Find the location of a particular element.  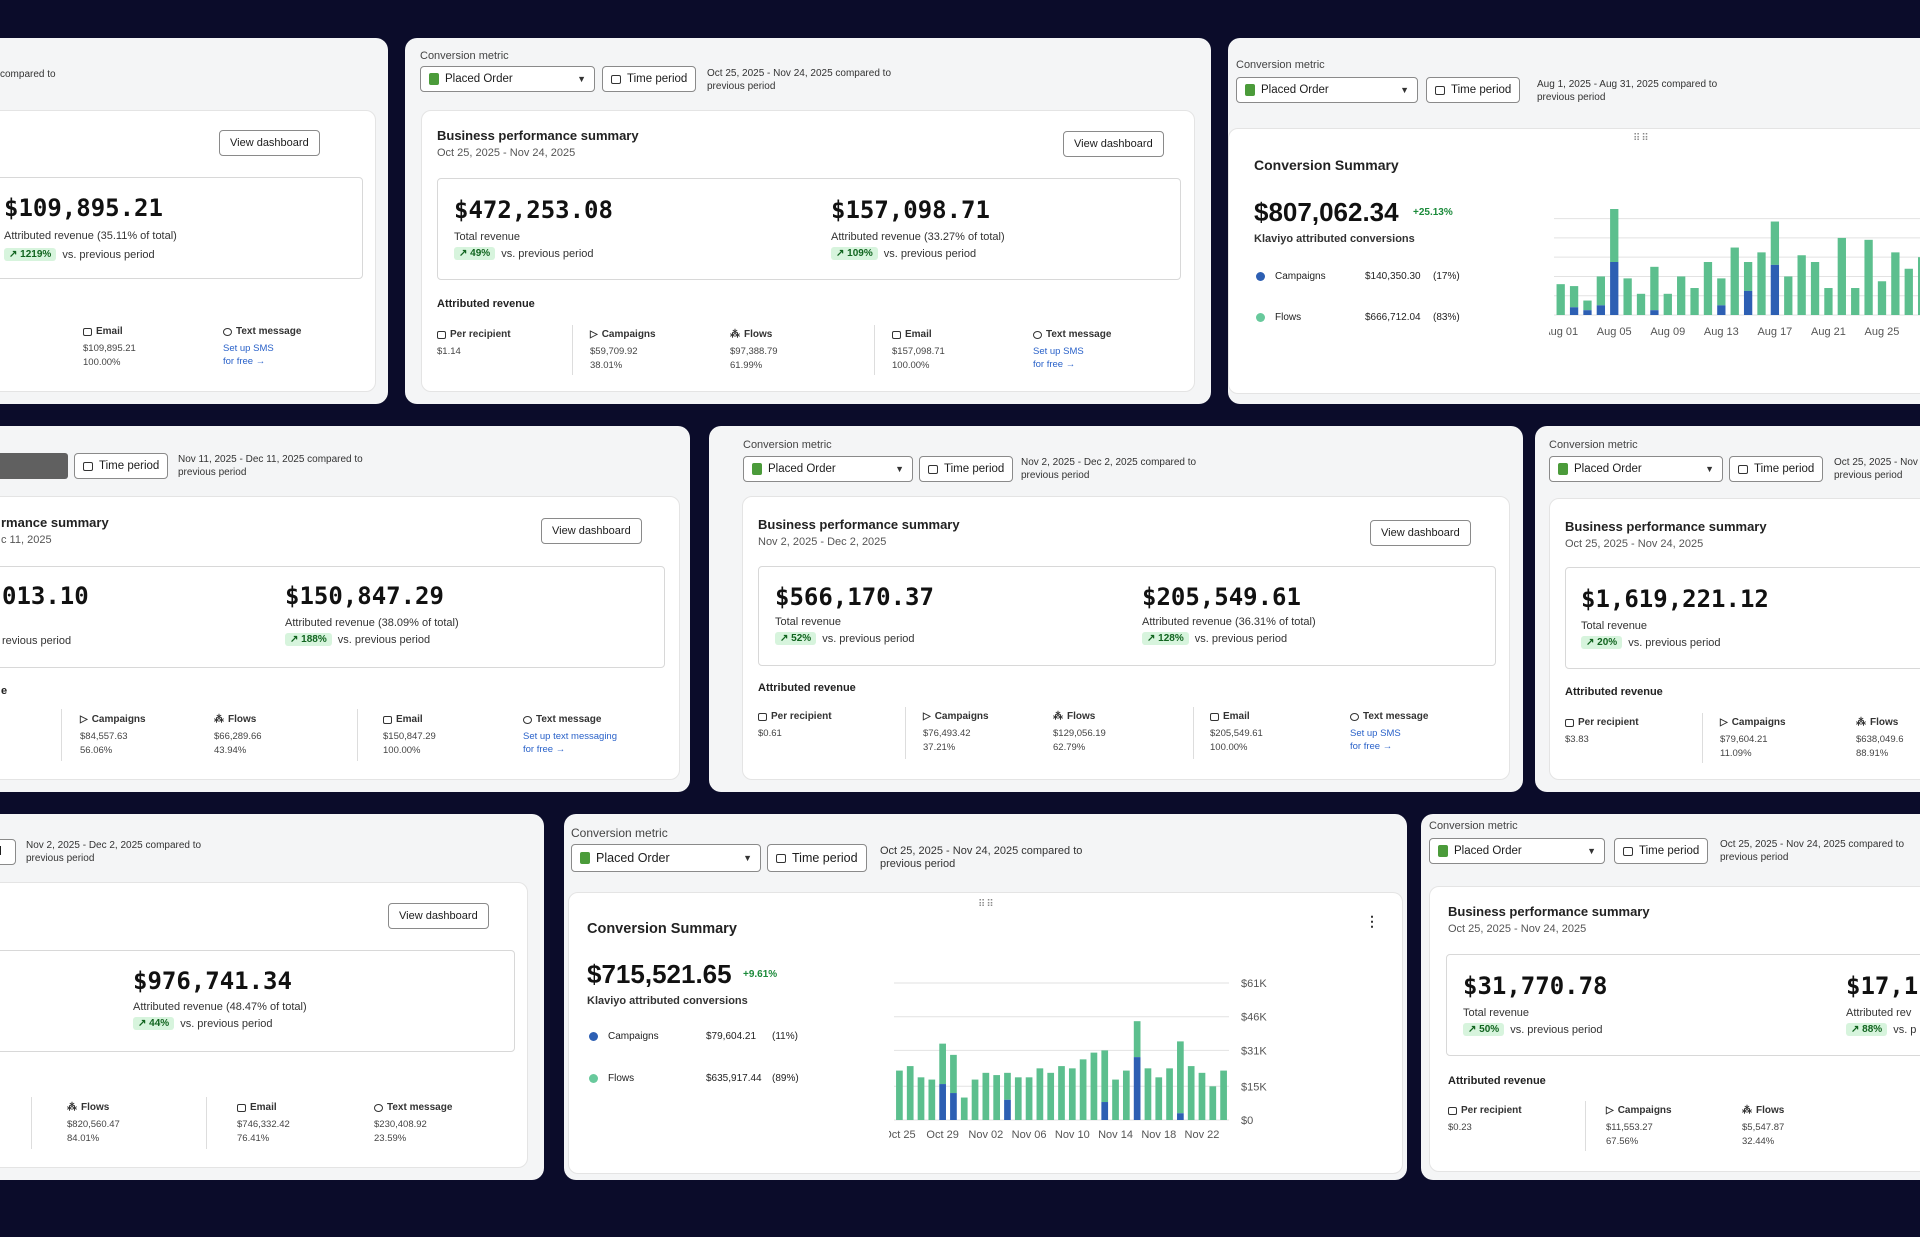

metric-select-clipped is located at coordinates (34, 466).